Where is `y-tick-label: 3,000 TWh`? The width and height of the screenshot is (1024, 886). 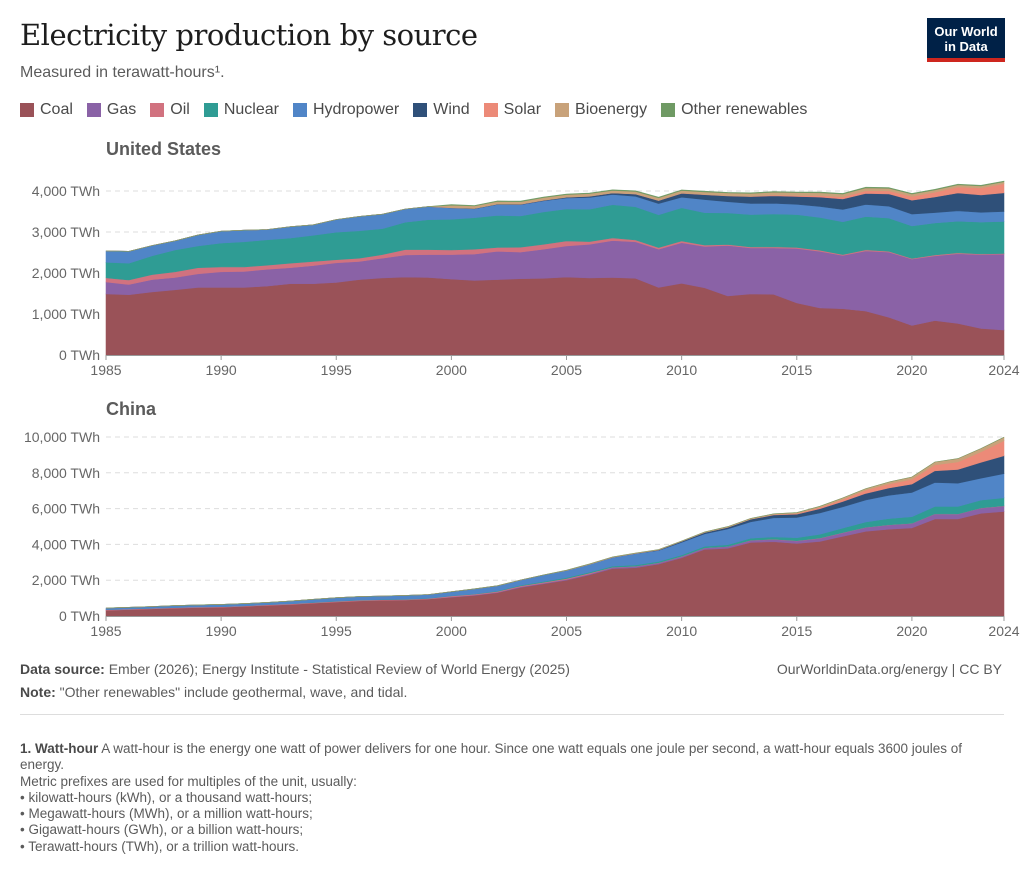 y-tick-label: 3,000 TWh is located at coordinates (66, 232).